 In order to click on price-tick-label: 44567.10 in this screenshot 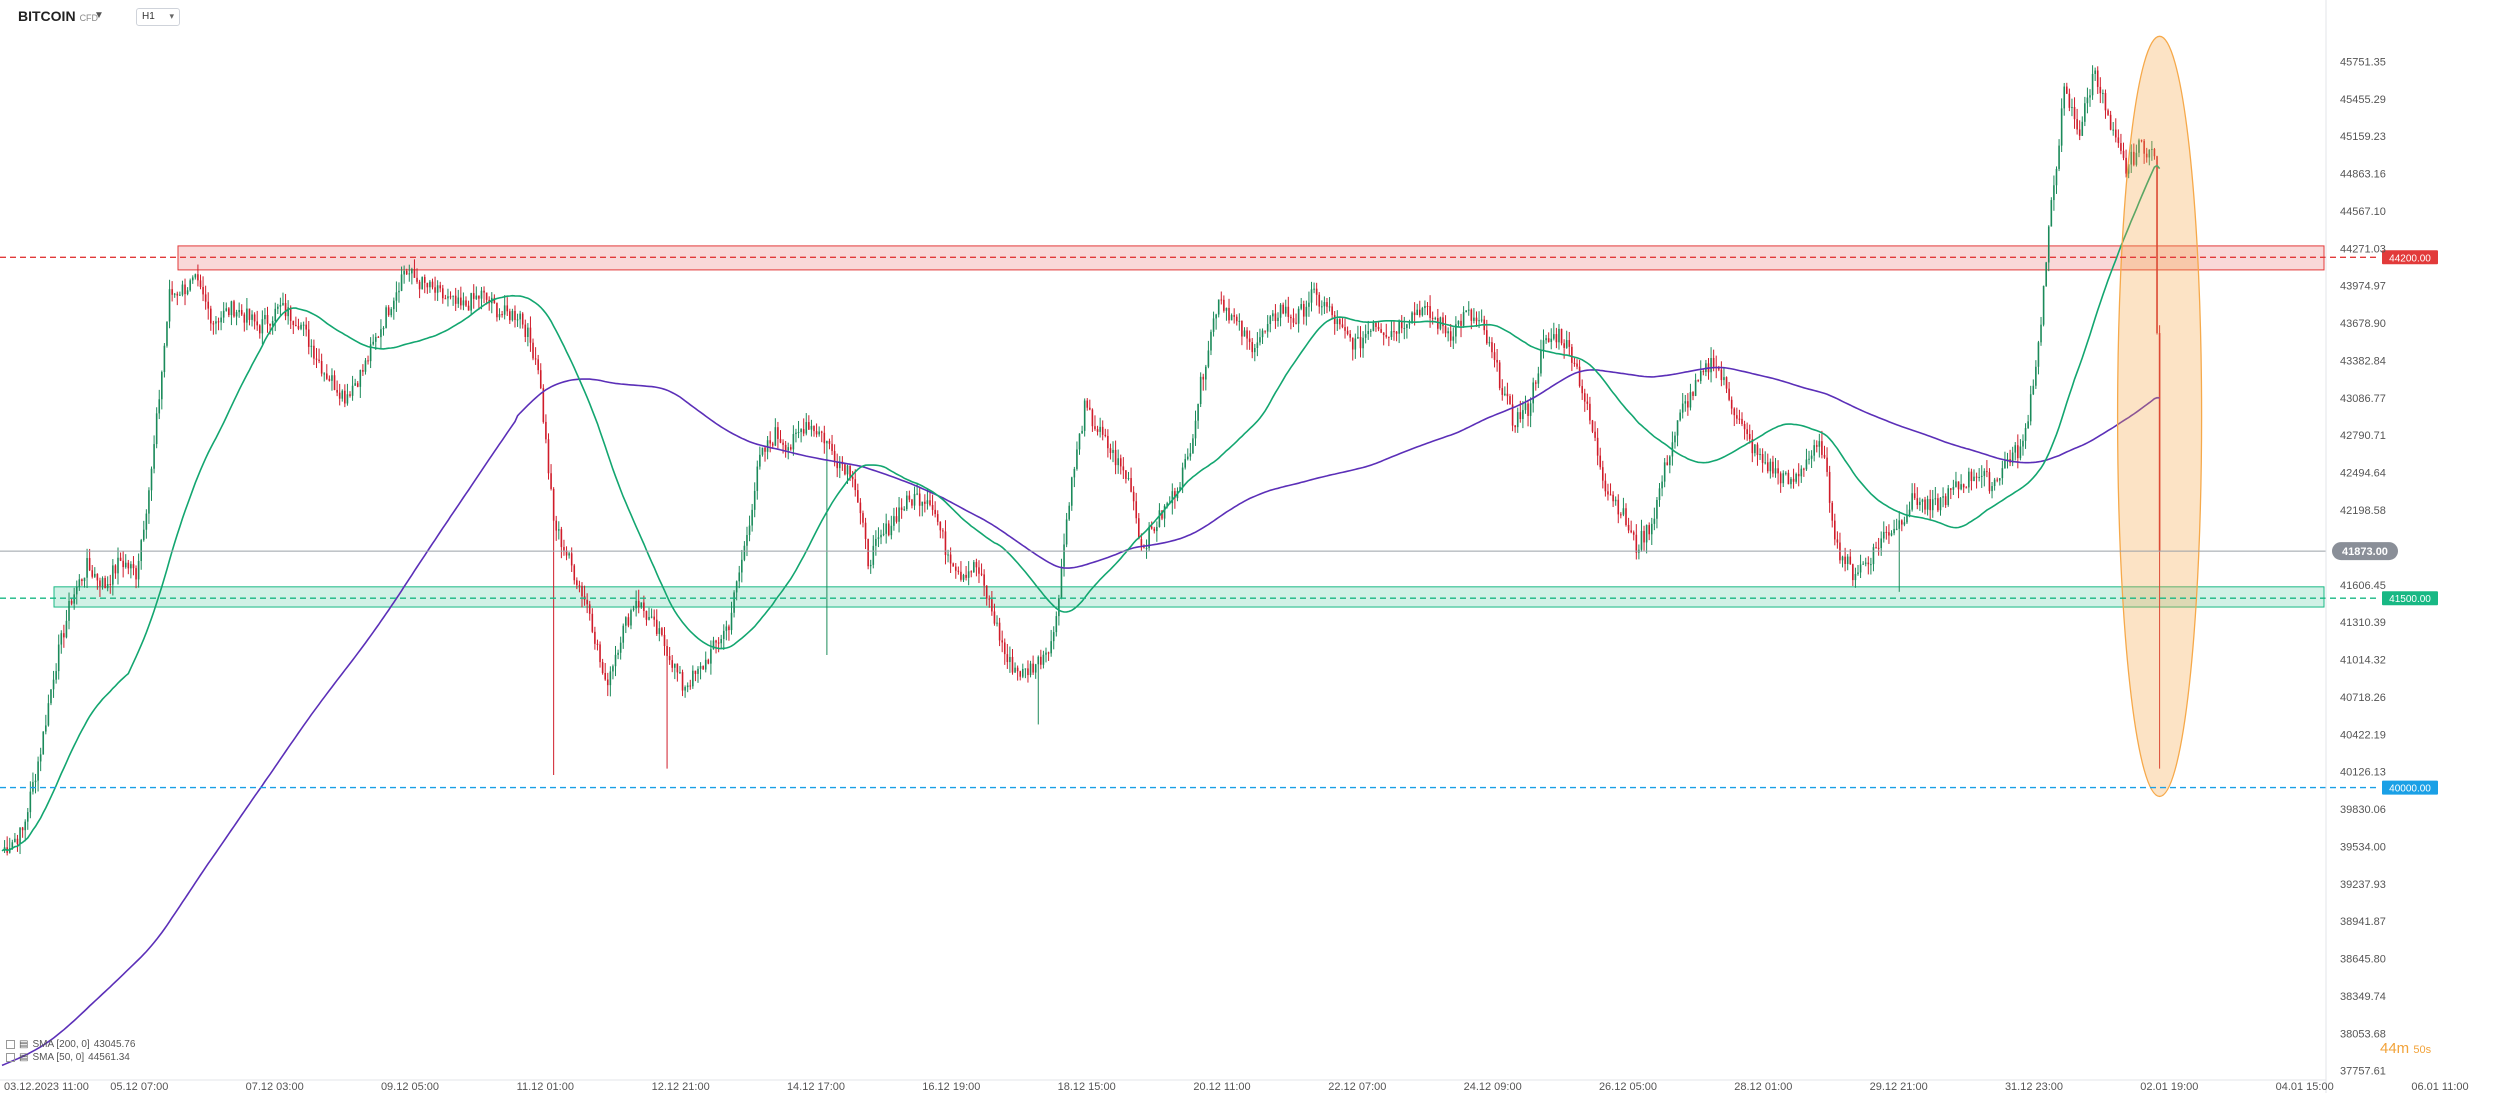, I will do `click(2363, 212)`.